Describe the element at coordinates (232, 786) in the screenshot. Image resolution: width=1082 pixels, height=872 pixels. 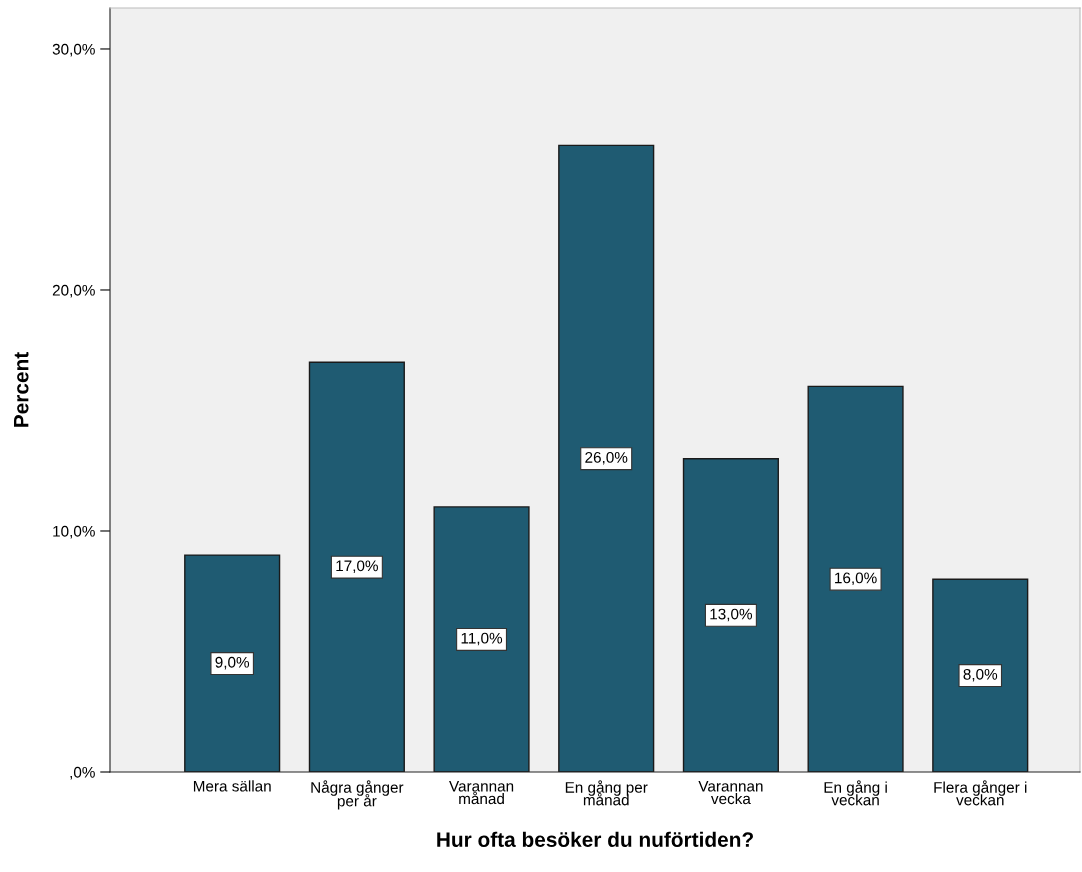
I see `x-tick-label: Mera sällan` at that location.